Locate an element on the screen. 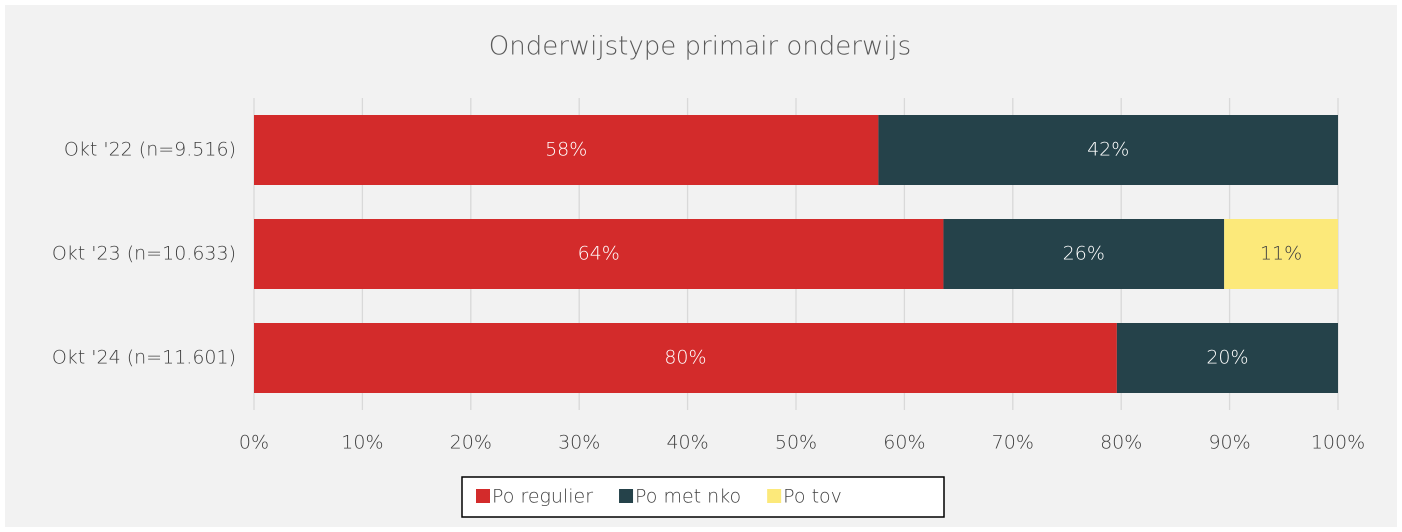 Image resolution: width=1402 pixels, height=532 pixels. data-label: 20% is located at coordinates (1227, 358).